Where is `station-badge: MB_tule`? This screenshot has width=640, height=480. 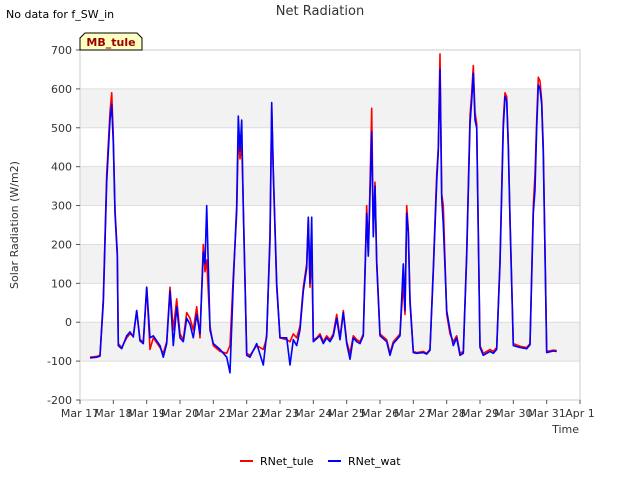
station-badge: MB_tule is located at coordinates (111, 41).